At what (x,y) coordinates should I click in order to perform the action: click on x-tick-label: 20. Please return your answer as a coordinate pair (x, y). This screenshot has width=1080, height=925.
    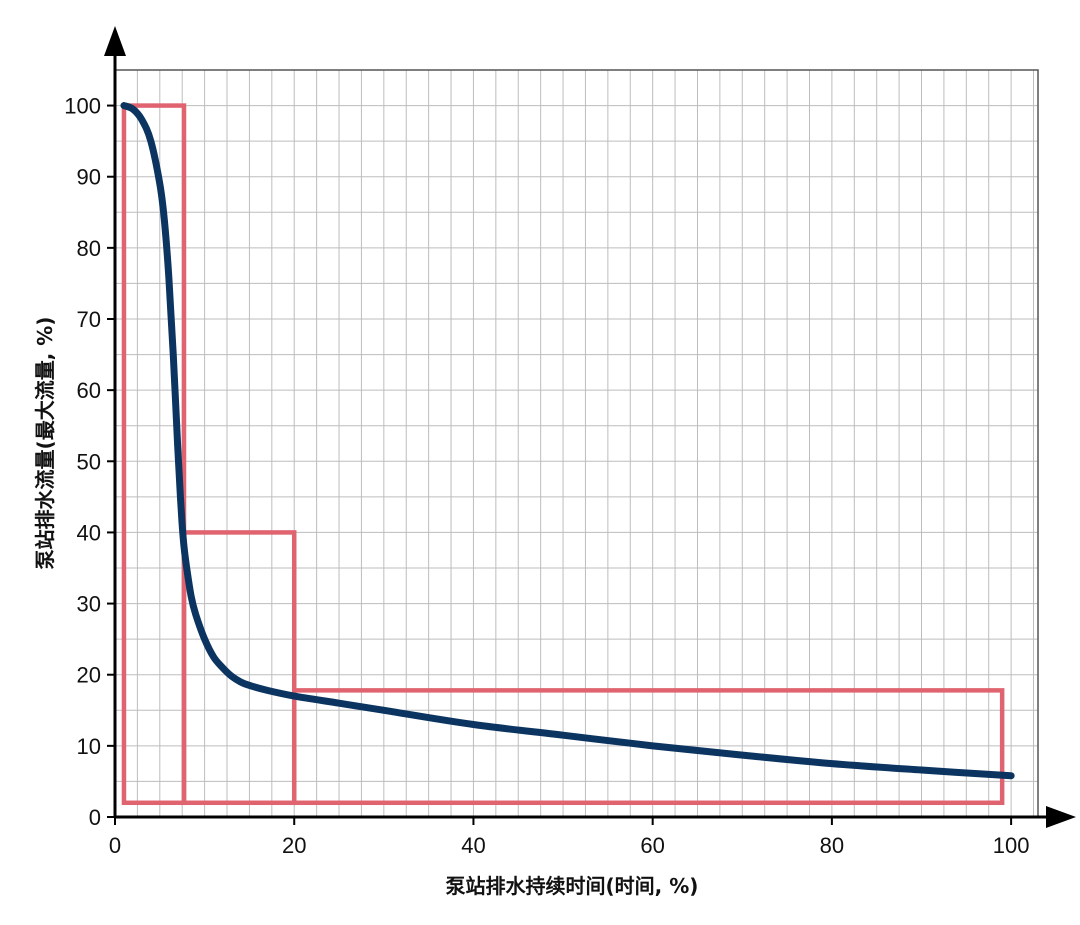
    Looking at the image, I should click on (294, 845).